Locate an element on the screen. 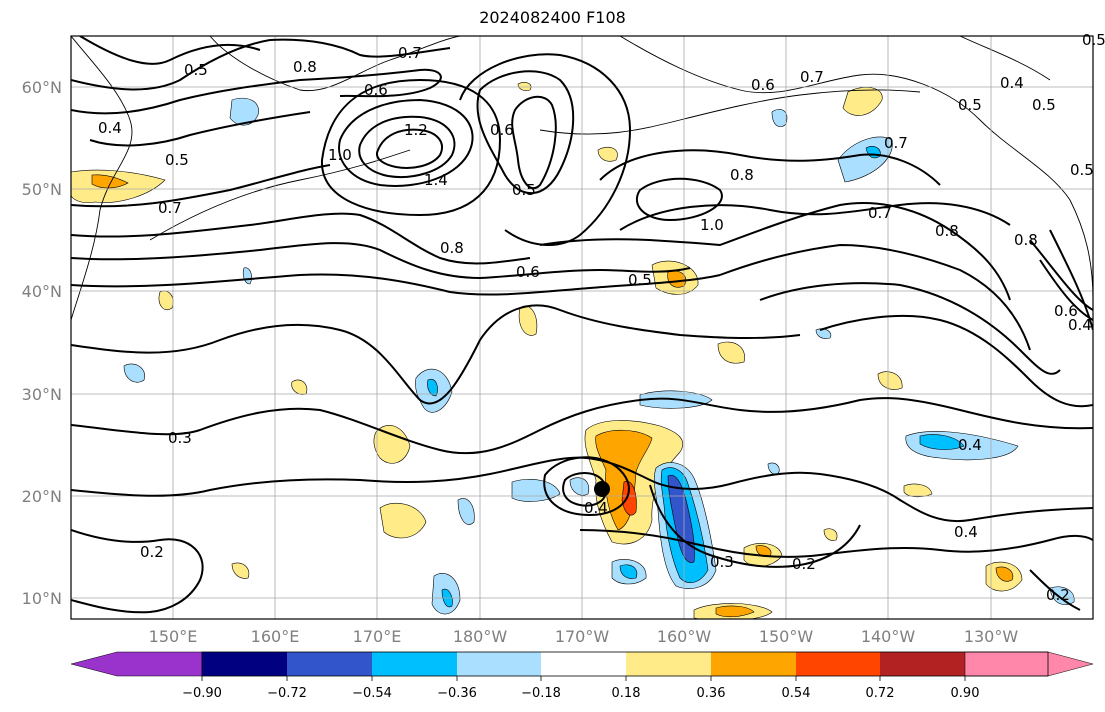  coastline-kurils is located at coordinates (280, 195).